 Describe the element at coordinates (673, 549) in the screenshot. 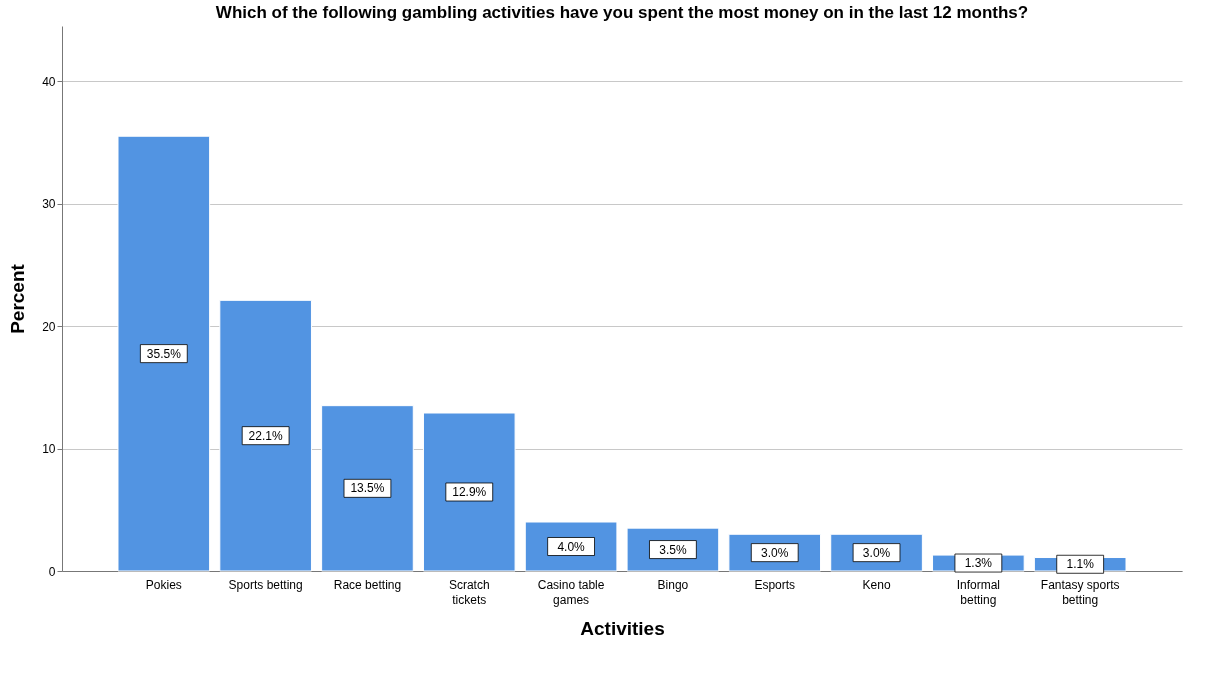

I see `data-label: 3.5%` at that location.